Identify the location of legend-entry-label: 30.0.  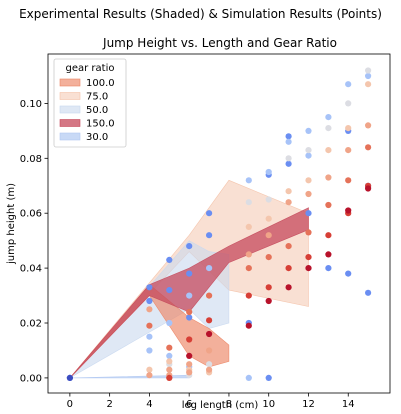
(97, 137).